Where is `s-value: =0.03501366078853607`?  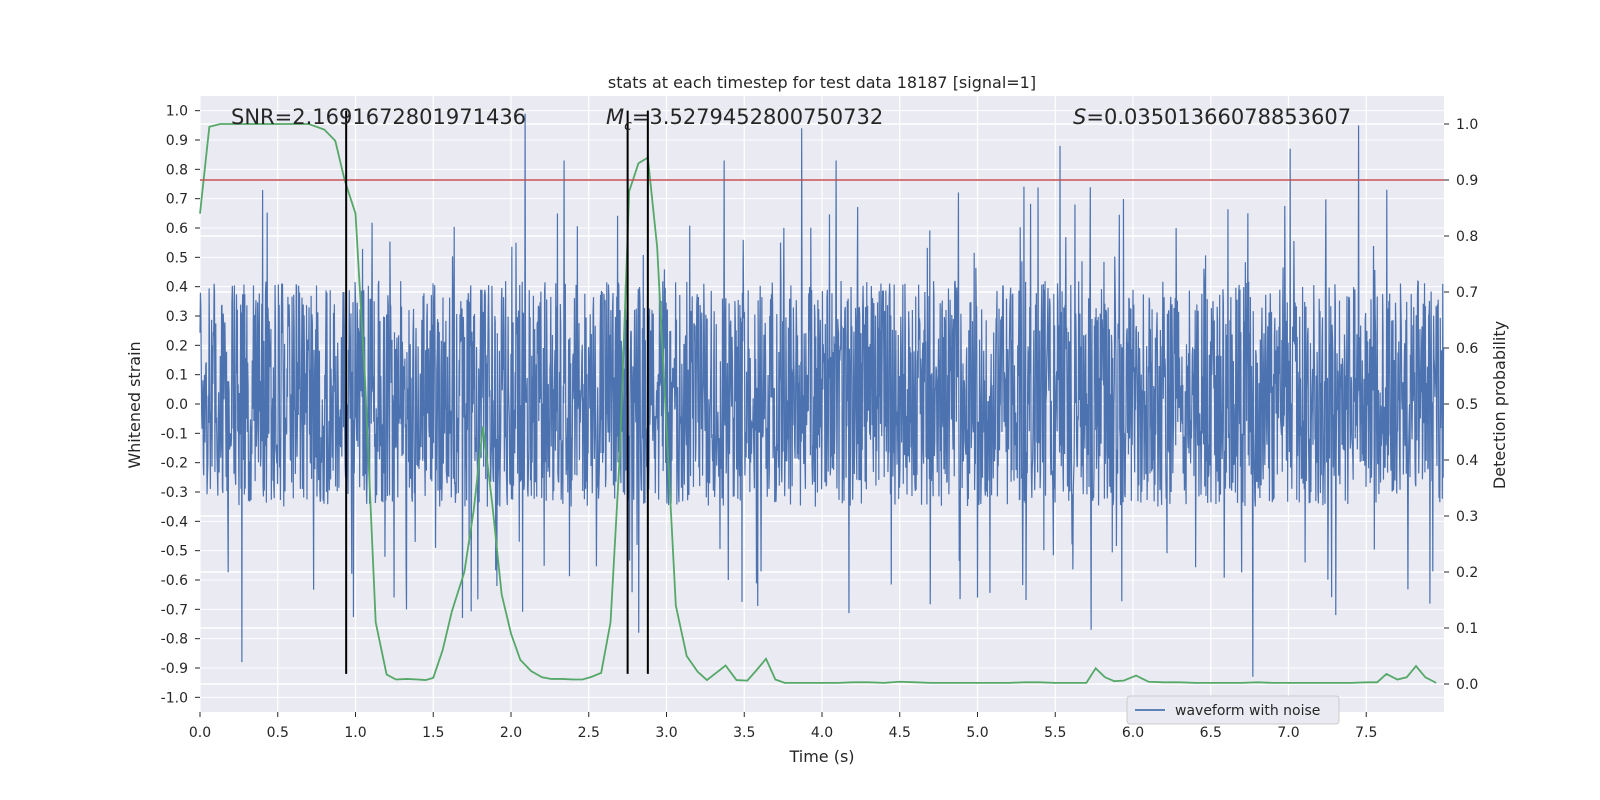
s-value: =0.03501366078853607 is located at coordinates (1218, 117).